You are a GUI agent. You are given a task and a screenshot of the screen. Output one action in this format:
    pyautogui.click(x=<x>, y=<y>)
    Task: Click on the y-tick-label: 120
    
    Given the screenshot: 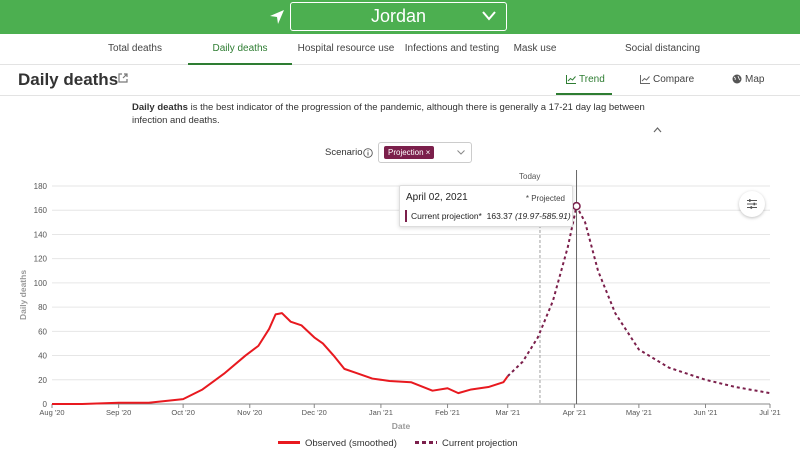 What is the action you would take?
    pyautogui.click(x=41, y=259)
    